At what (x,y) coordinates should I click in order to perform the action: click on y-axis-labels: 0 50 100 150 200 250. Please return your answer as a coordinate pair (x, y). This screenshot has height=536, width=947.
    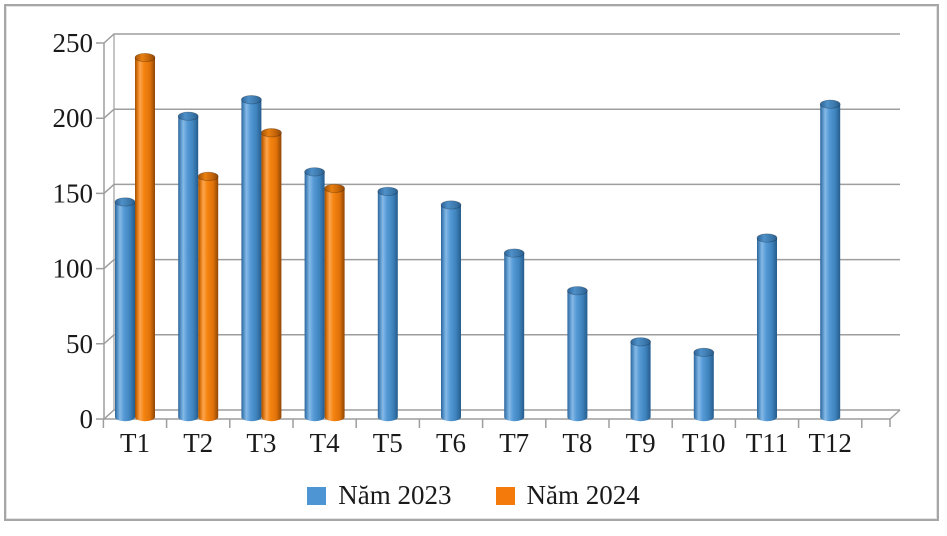
    Looking at the image, I should click on (73, 231).